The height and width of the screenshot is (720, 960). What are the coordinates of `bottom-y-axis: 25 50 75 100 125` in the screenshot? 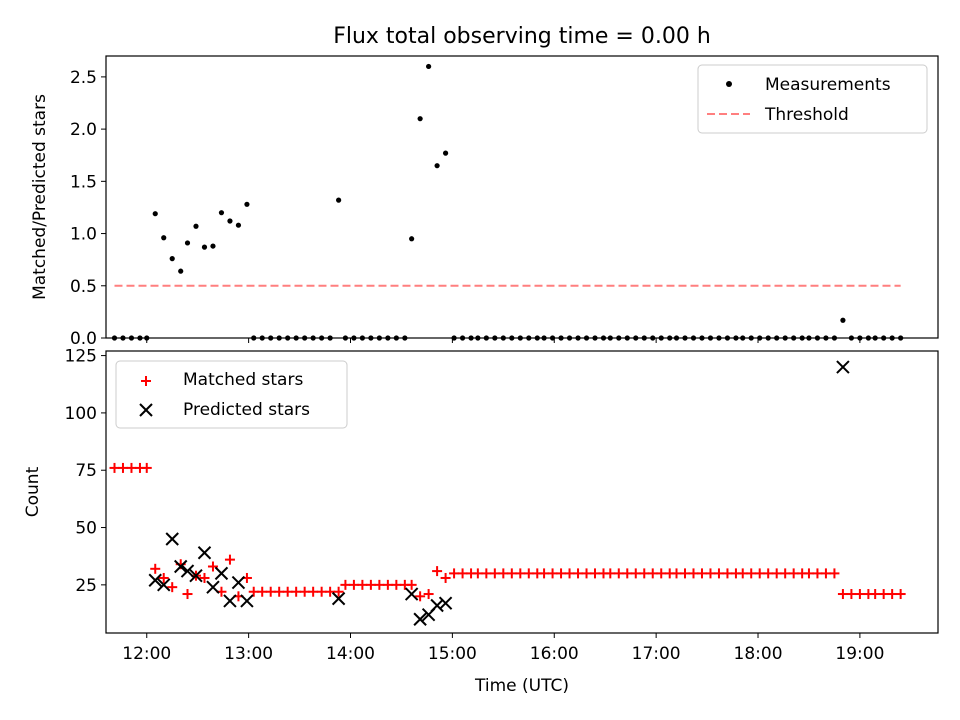 It's located at (85, 471).